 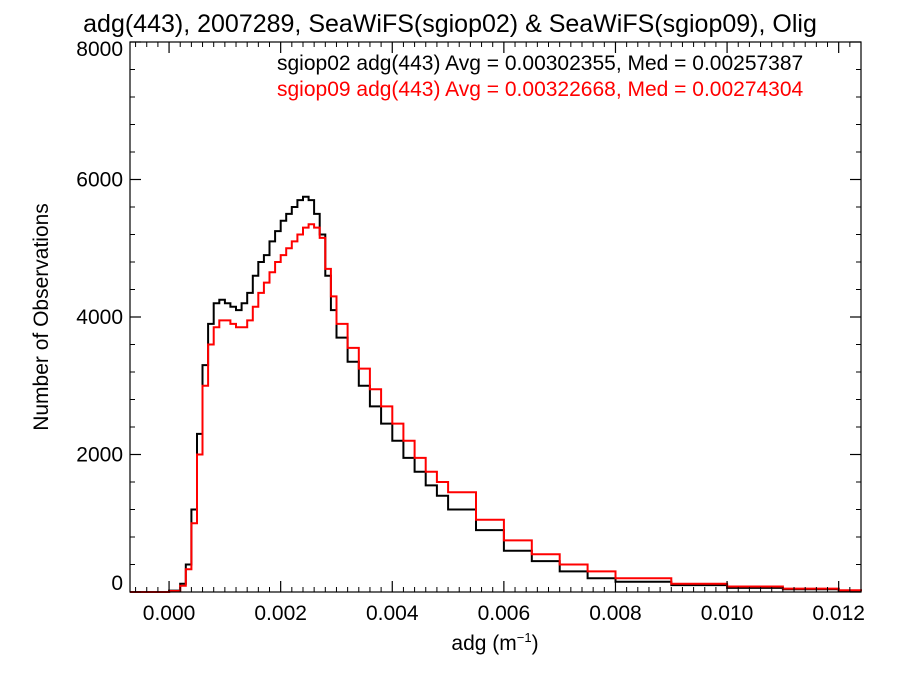 I want to click on x-axis-label-close: ), so click(x=535, y=643).